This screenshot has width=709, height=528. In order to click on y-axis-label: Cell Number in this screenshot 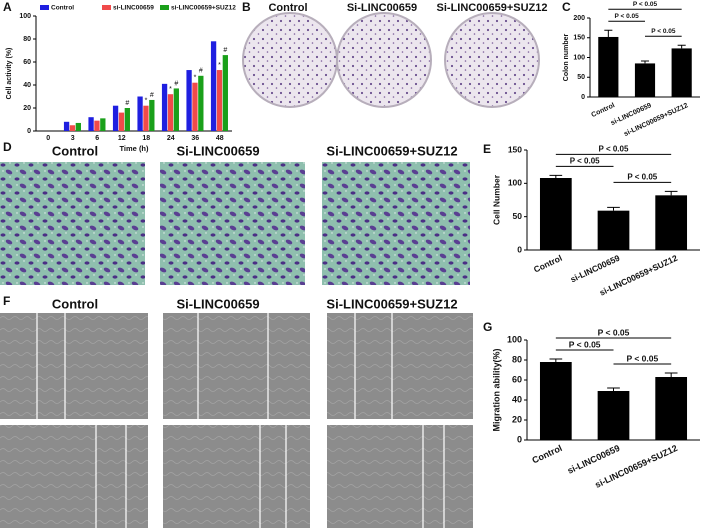, I will do `click(496, 199)`.